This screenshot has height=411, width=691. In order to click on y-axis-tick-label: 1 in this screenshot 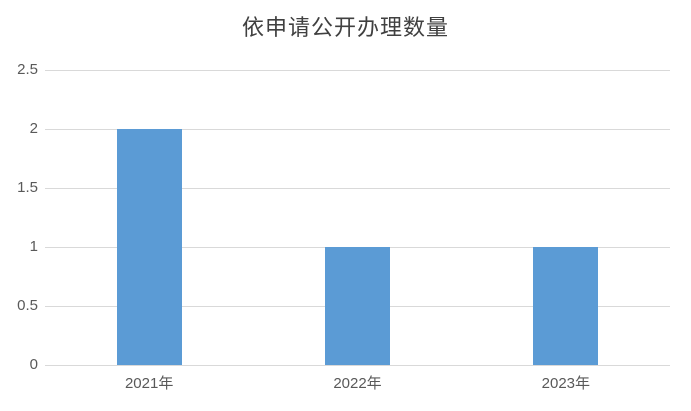, I will do `click(33, 246)`.